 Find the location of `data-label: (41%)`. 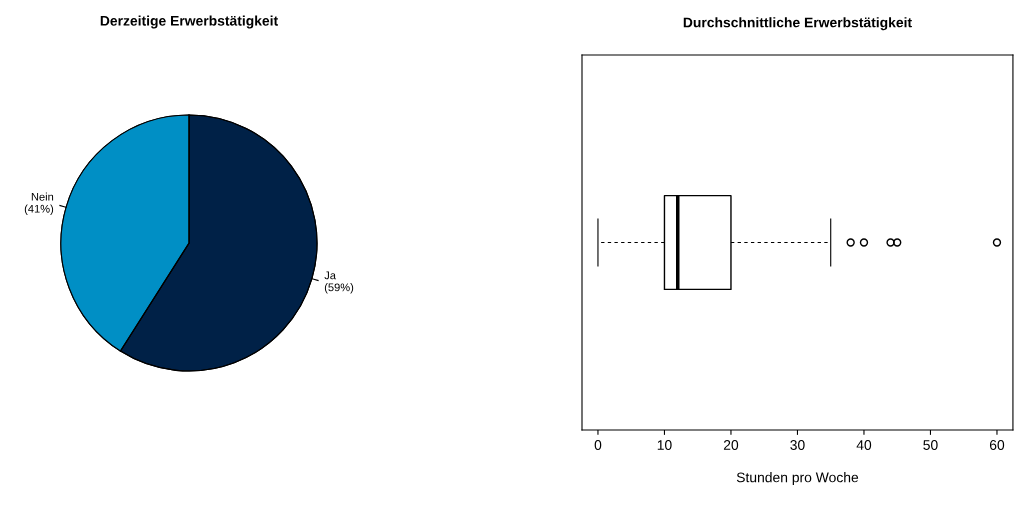

data-label: (41%) is located at coordinates (39, 209).